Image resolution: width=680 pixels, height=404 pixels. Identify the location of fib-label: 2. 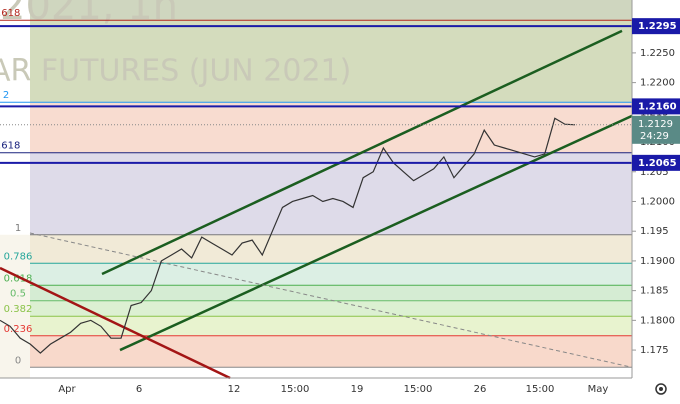
(6, 95).